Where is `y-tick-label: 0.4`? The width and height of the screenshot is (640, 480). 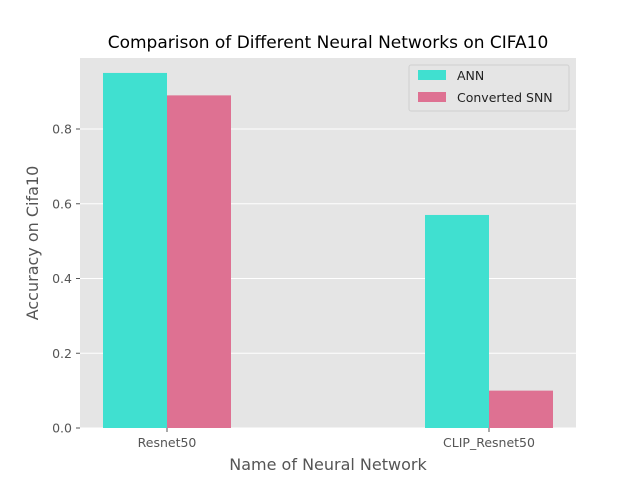 y-tick-label: 0.4 is located at coordinates (62, 278).